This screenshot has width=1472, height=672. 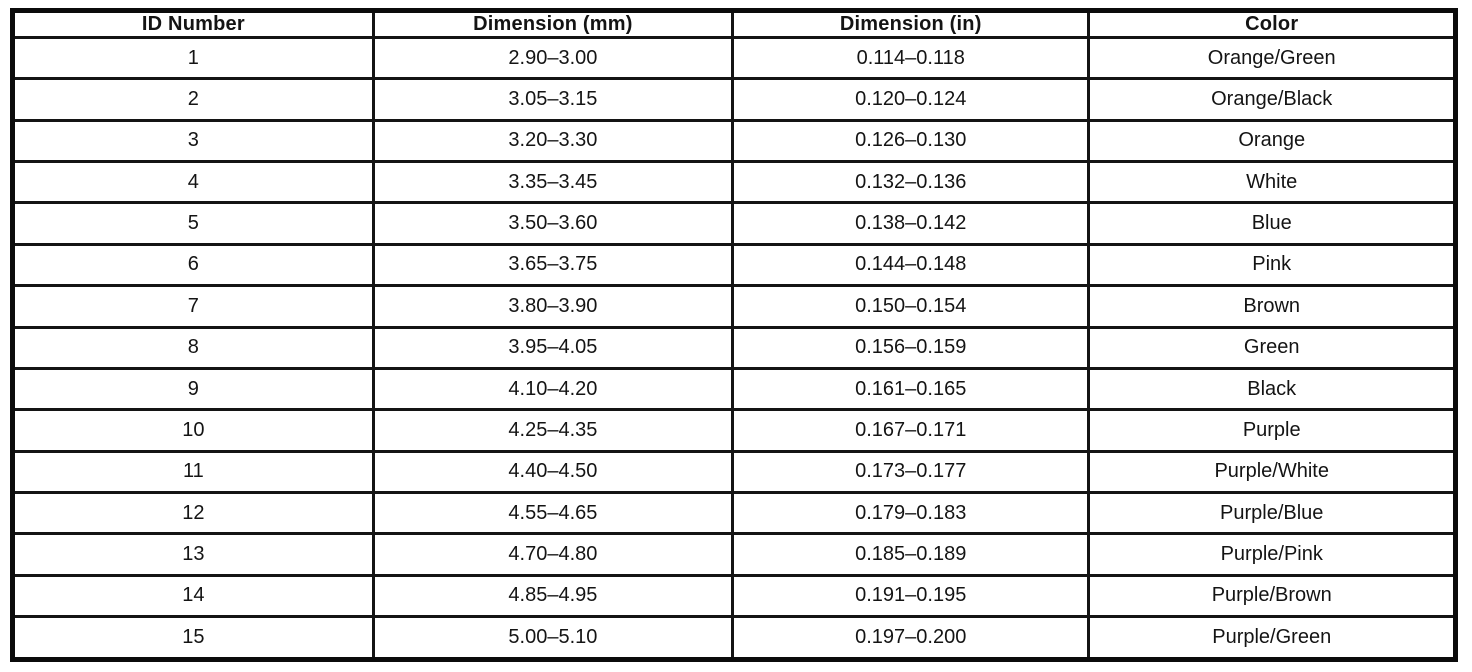 I want to click on cell-dimension-in: 0.144–0.148, so click(x=911, y=265).